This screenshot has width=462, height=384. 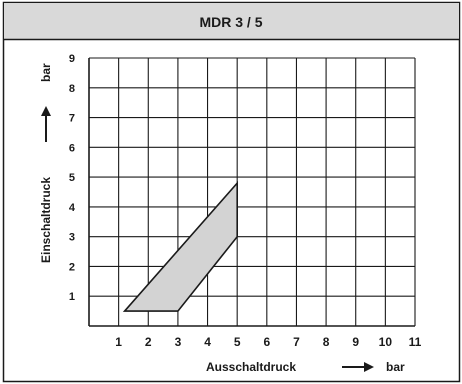 What do you see at coordinates (46, 72) in the screenshot?
I see `y-axis-unit: bar` at bounding box center [46, 72].